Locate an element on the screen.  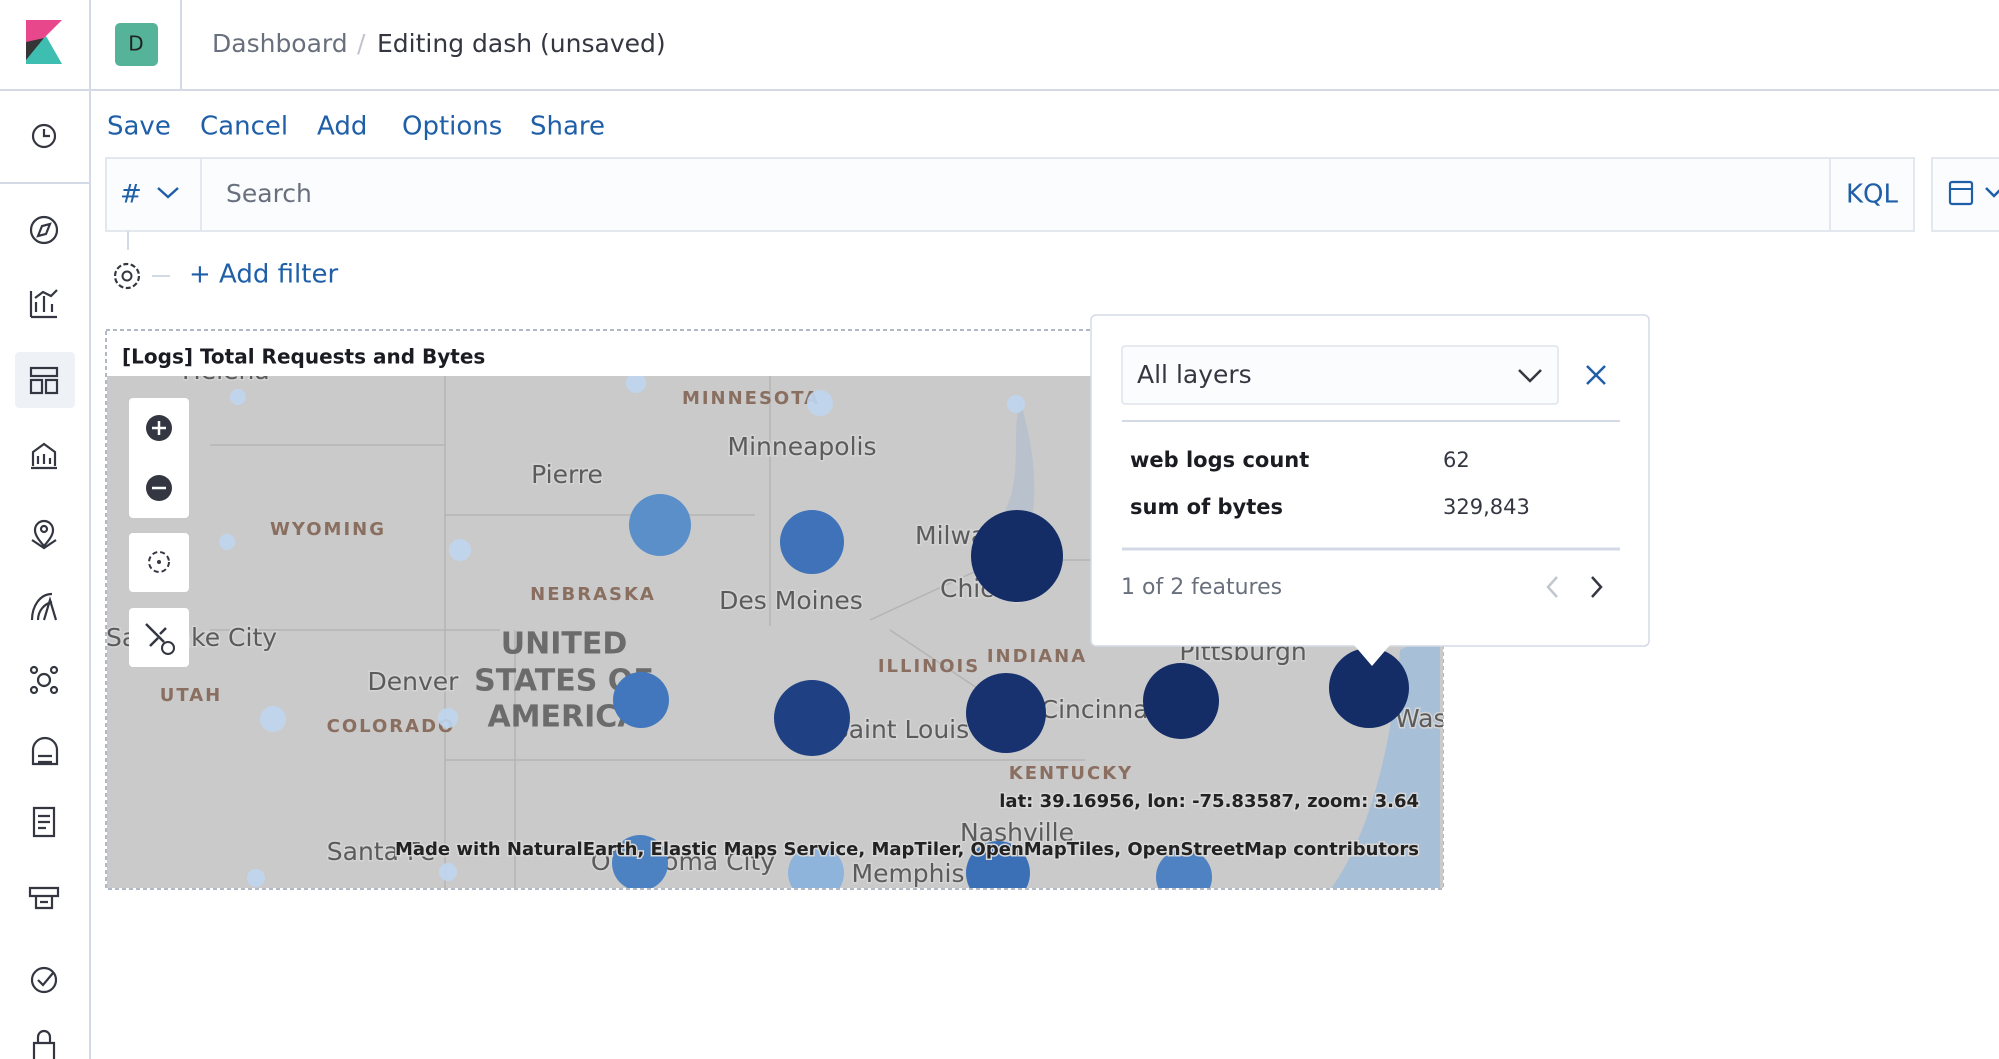
search-bar is located at coordinates (1010, 194).